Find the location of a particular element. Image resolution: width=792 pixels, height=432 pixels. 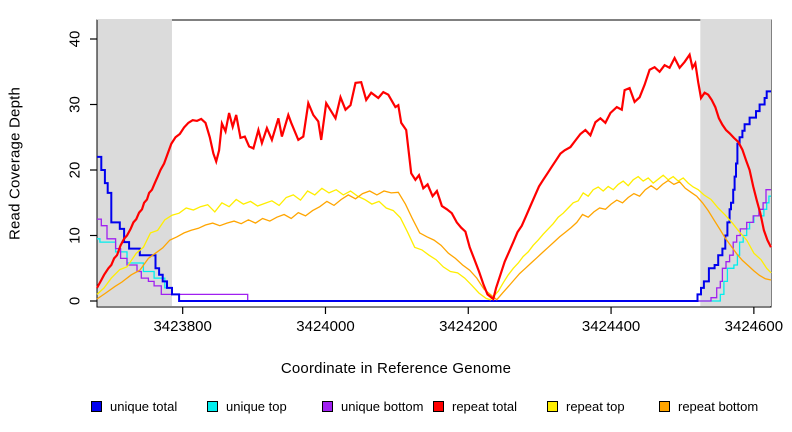

legend-item-repeat-bottom: repeat bottom is located at coordinates (708, 406).